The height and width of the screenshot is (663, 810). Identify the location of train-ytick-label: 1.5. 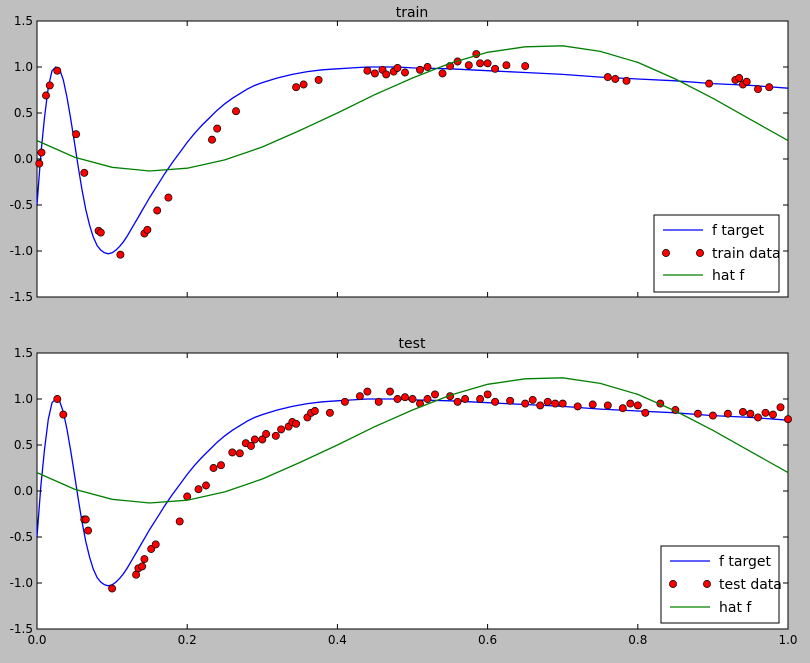
(23, 21).